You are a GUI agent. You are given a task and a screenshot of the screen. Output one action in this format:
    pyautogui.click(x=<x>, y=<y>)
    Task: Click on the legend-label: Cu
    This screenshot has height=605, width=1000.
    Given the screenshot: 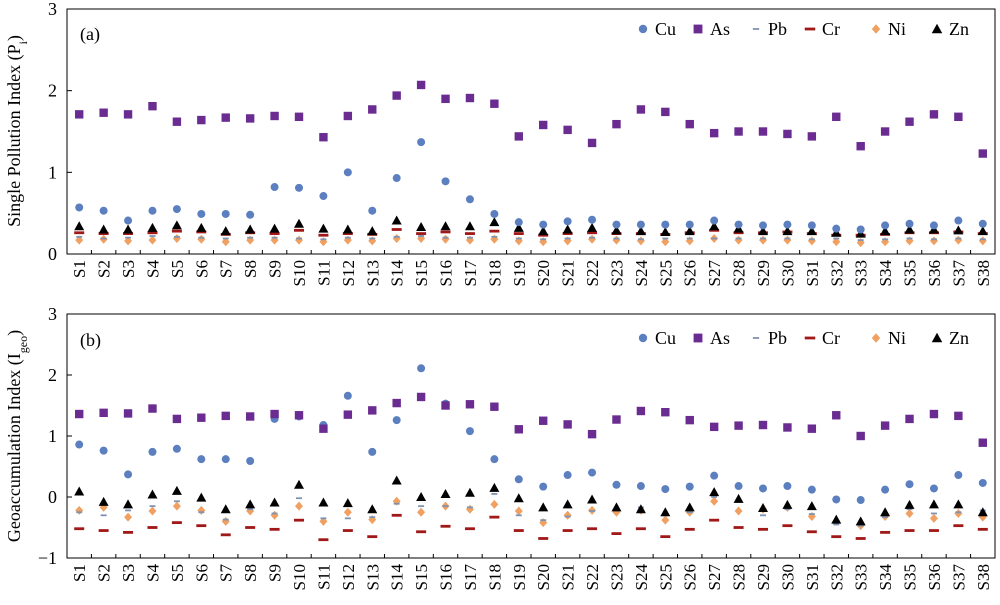 What is the action you would take?
    pyautogui.click(x=665, y=29)
    